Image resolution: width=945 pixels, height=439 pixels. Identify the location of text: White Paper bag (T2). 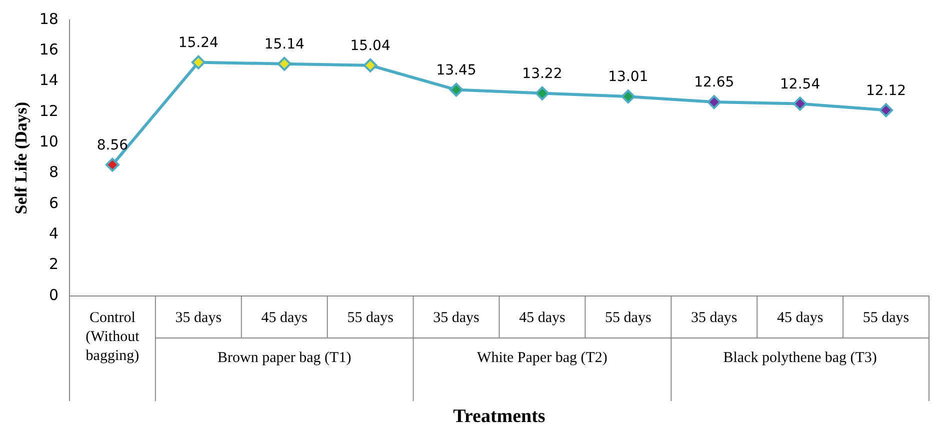
(542, 358).